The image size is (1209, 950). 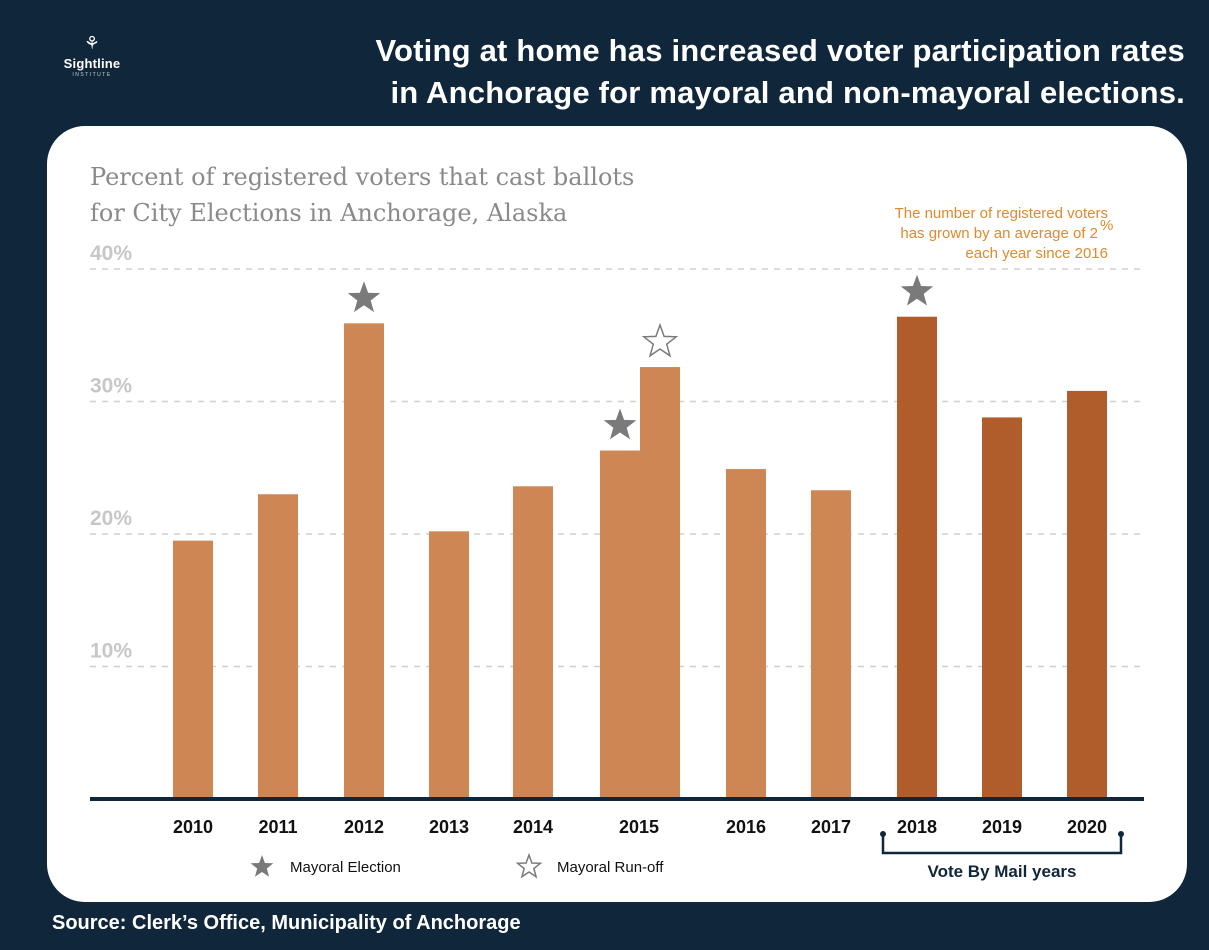 I want to click on legend-runoff-label: Mayoral Run-off, so click(x=610, y=867).